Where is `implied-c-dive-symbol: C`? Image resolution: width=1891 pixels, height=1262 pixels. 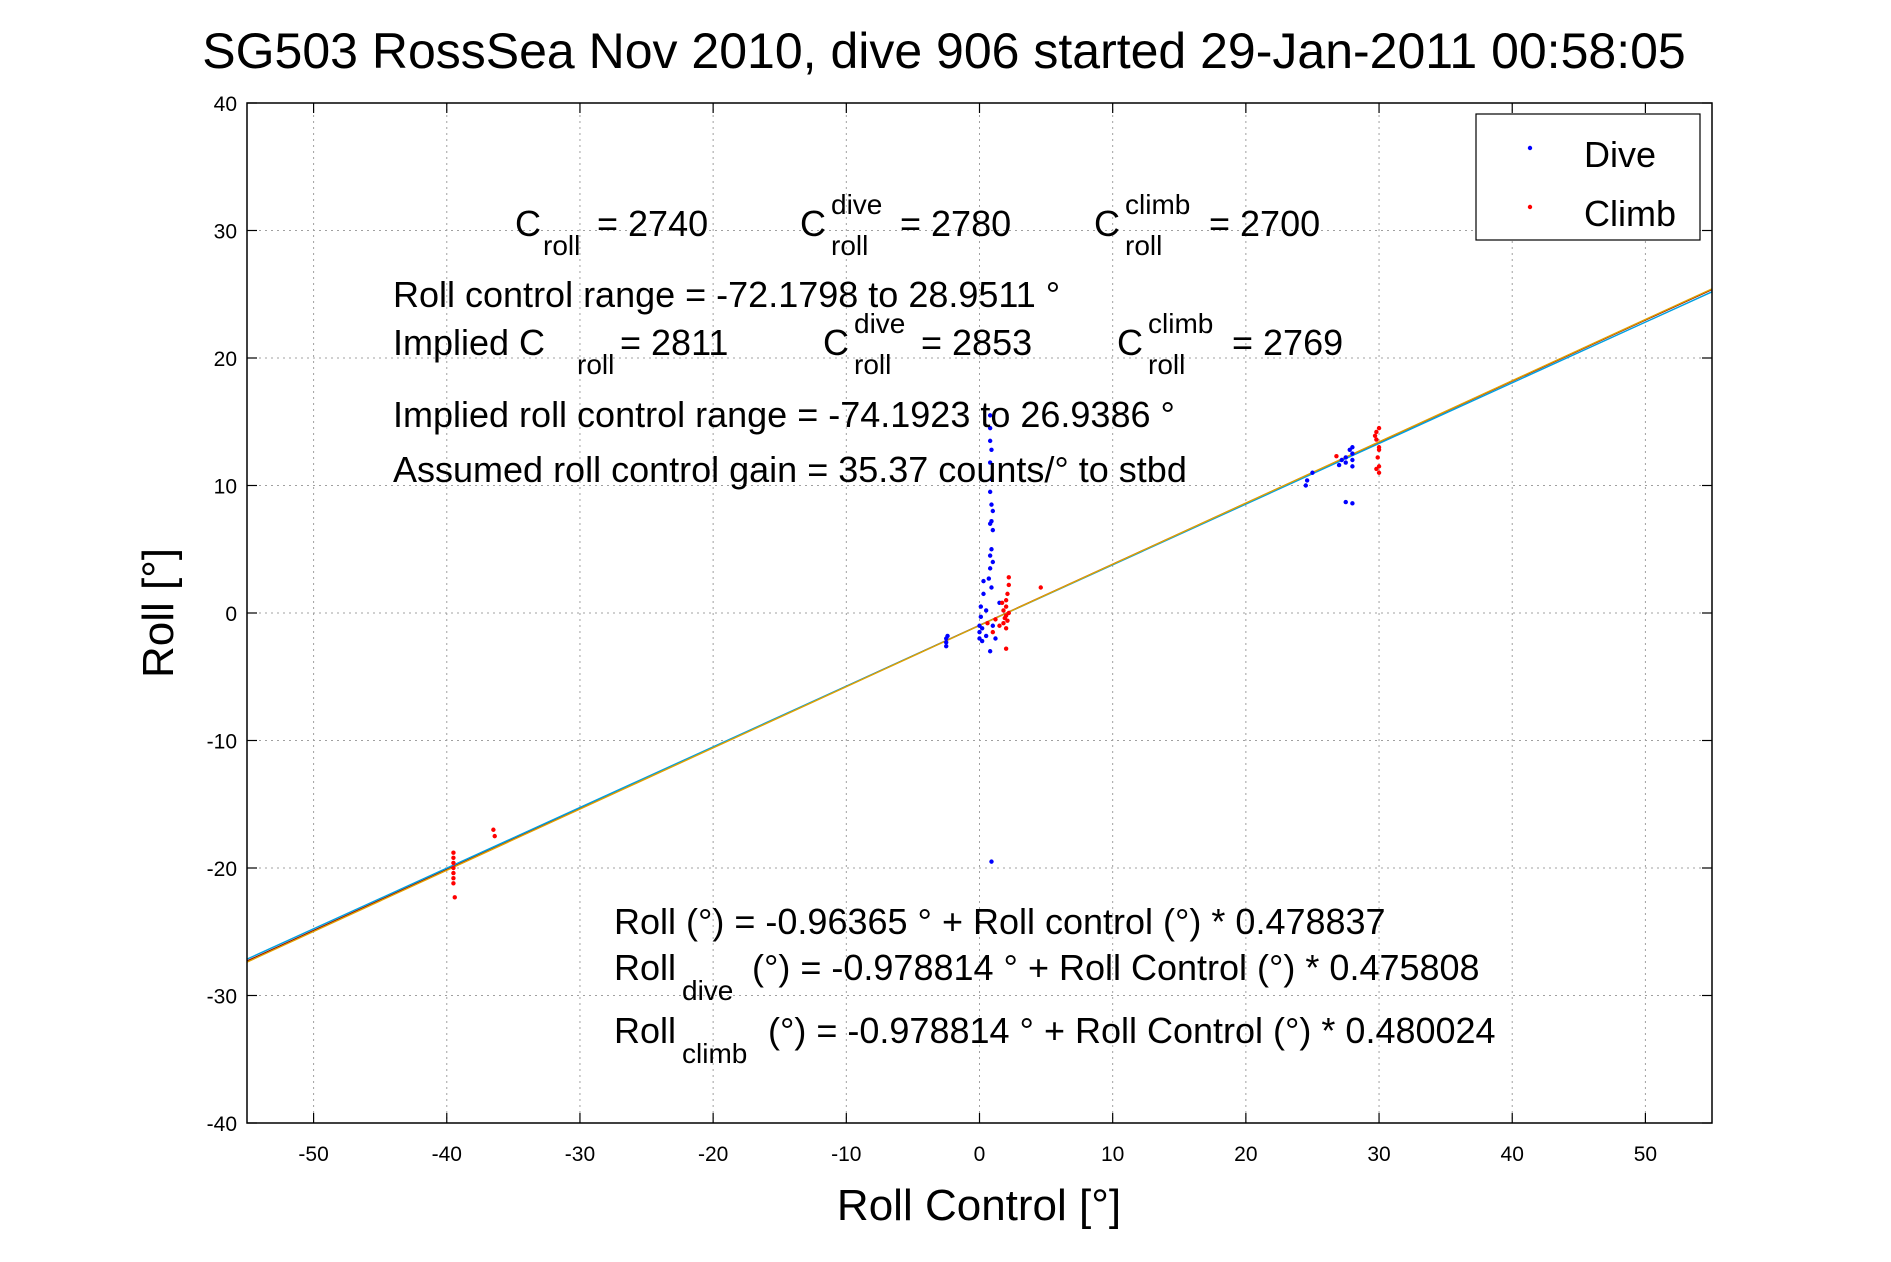
implied-c-dive-symbol: C is located at coordinates (836, 342).